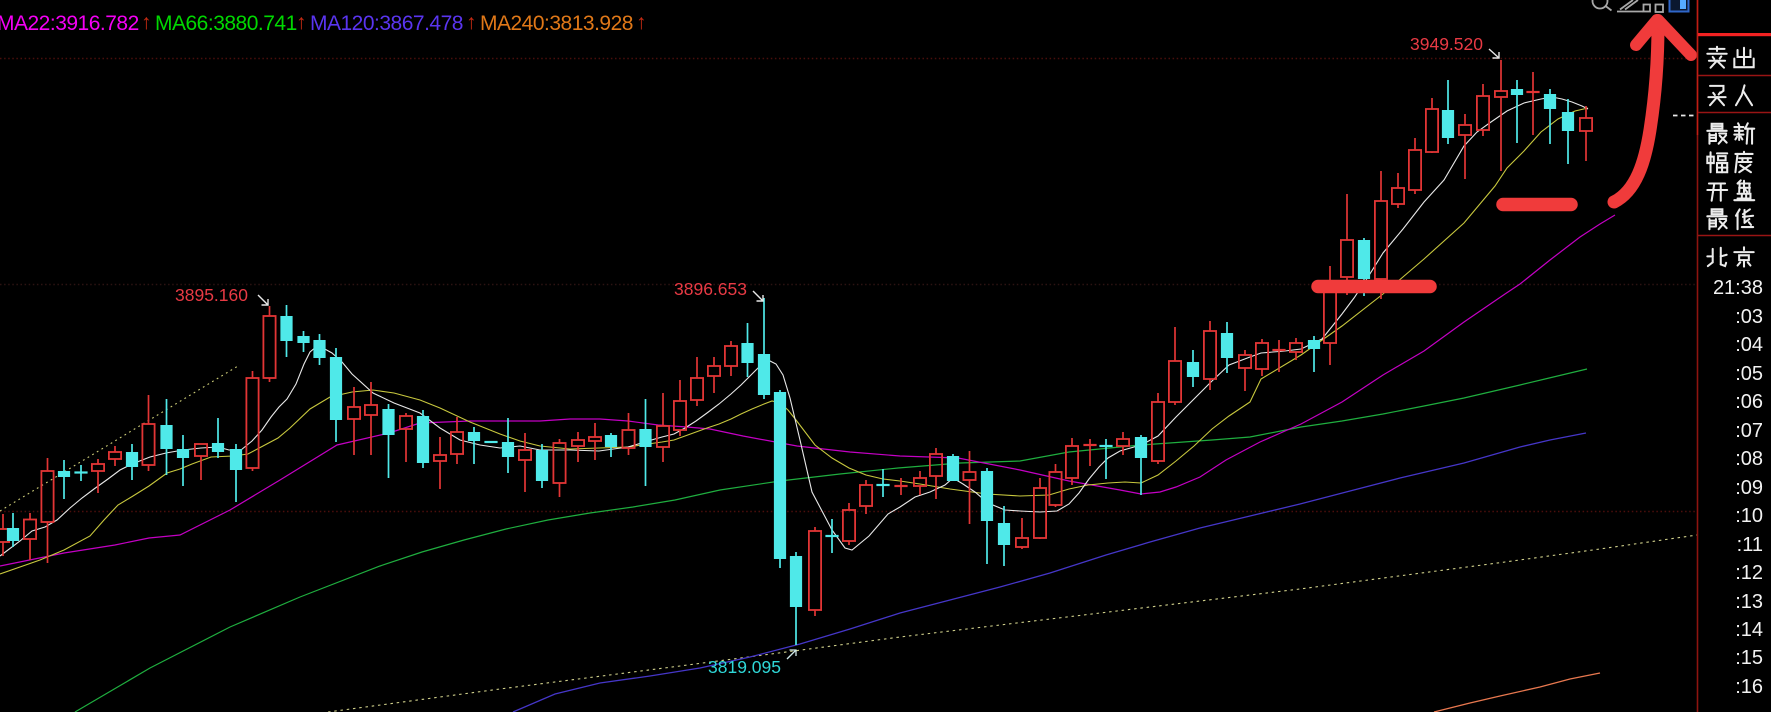  Describe the element at coordinates (226, 23) in the screenshot. I see `svg-text: MA66:3880.741` at that location.